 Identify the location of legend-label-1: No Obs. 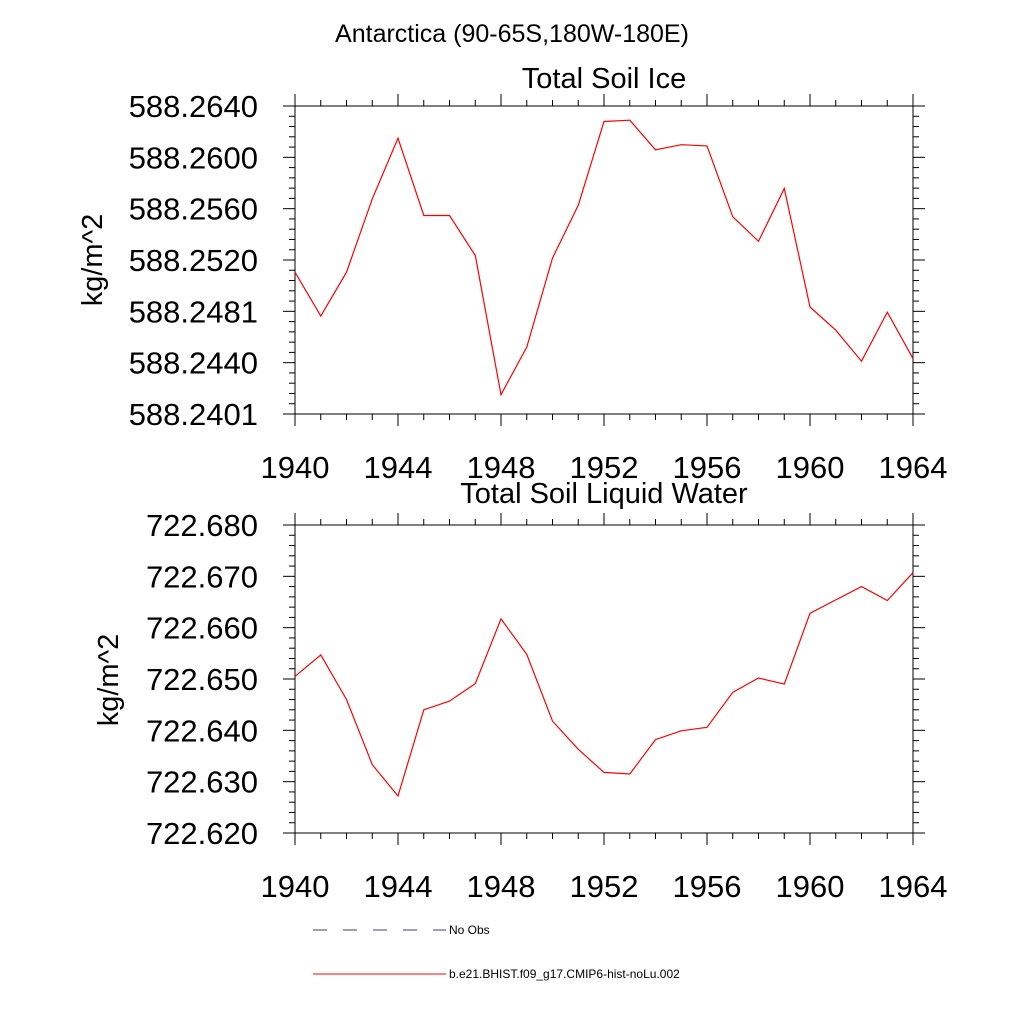
(469, 930).